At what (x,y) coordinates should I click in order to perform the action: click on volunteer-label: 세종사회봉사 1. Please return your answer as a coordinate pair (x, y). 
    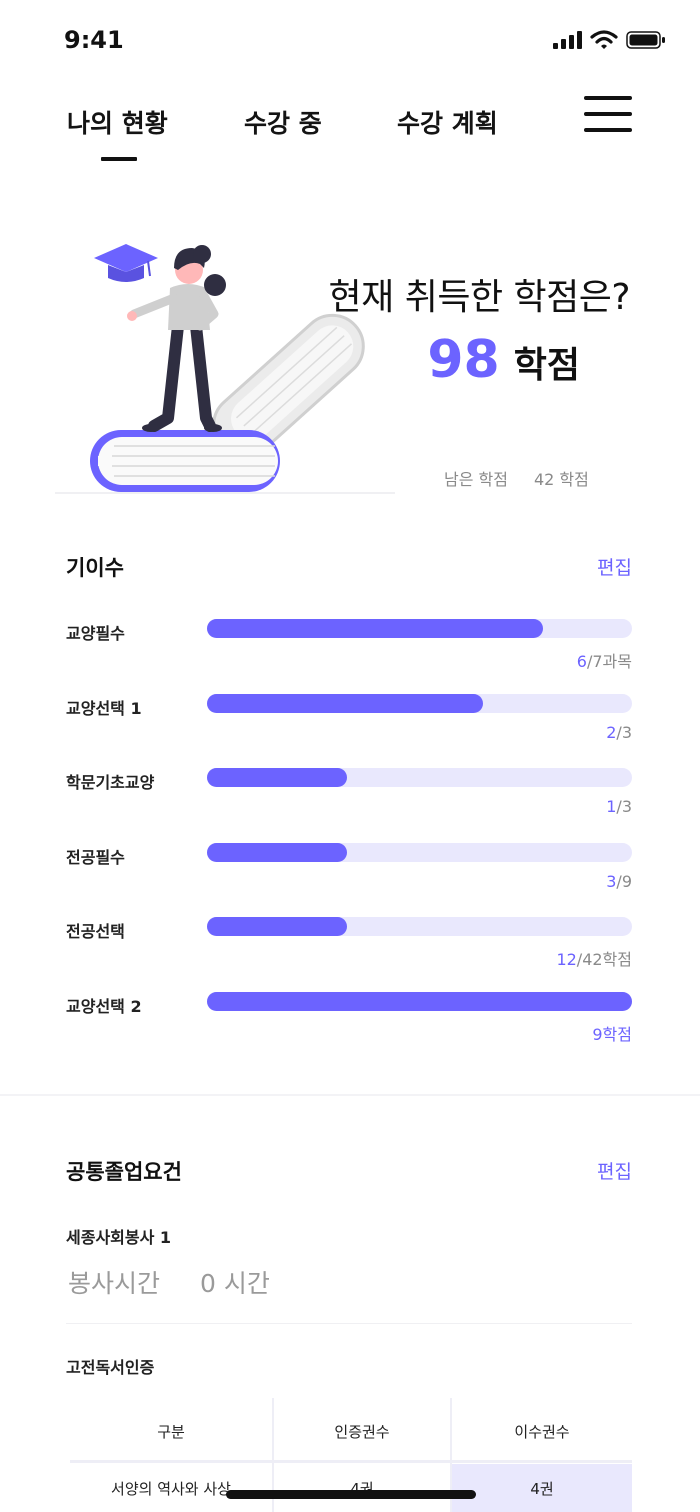
    Looking at the image, I should click on (119, 1237).